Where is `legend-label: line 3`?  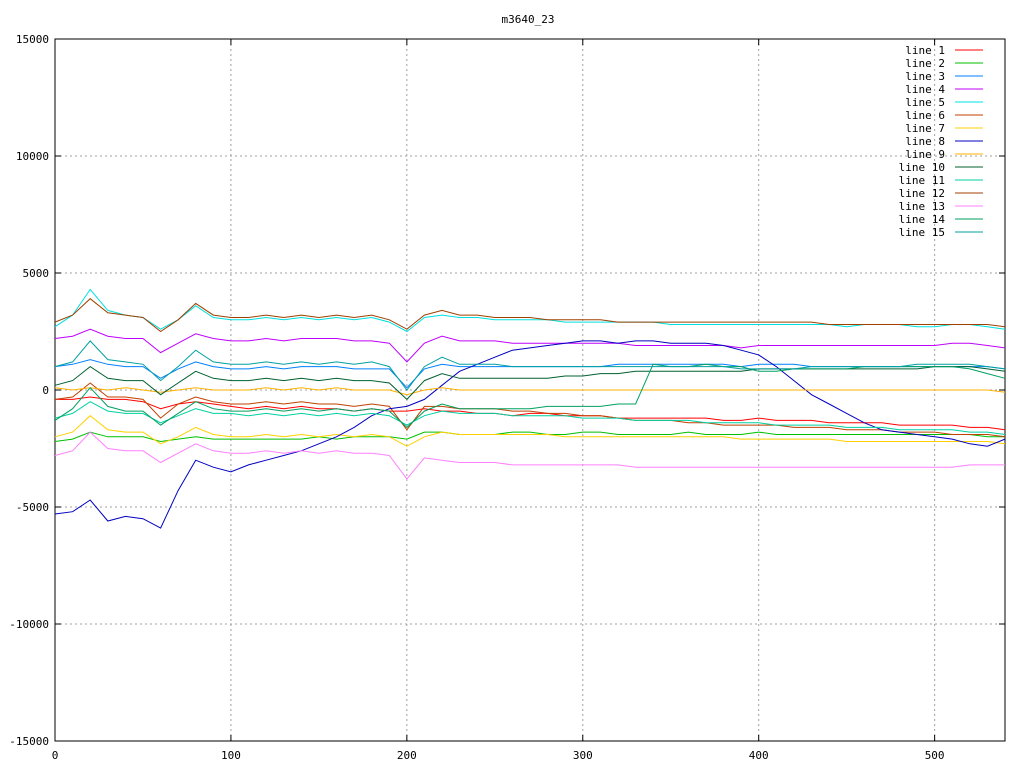 legend-label: line 3 is located at coordinates (925, 76).